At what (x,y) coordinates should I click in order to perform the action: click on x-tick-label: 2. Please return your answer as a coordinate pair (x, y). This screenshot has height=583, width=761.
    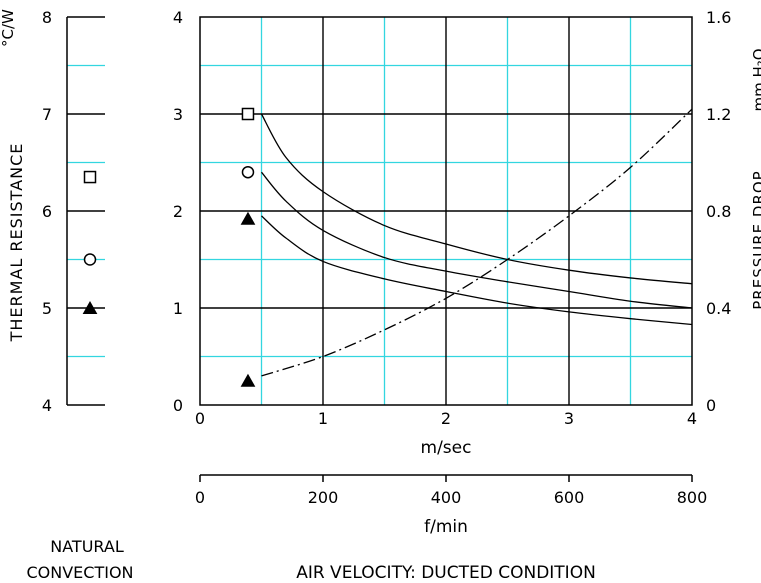
    Looking at the image, I should click on (446, 418).